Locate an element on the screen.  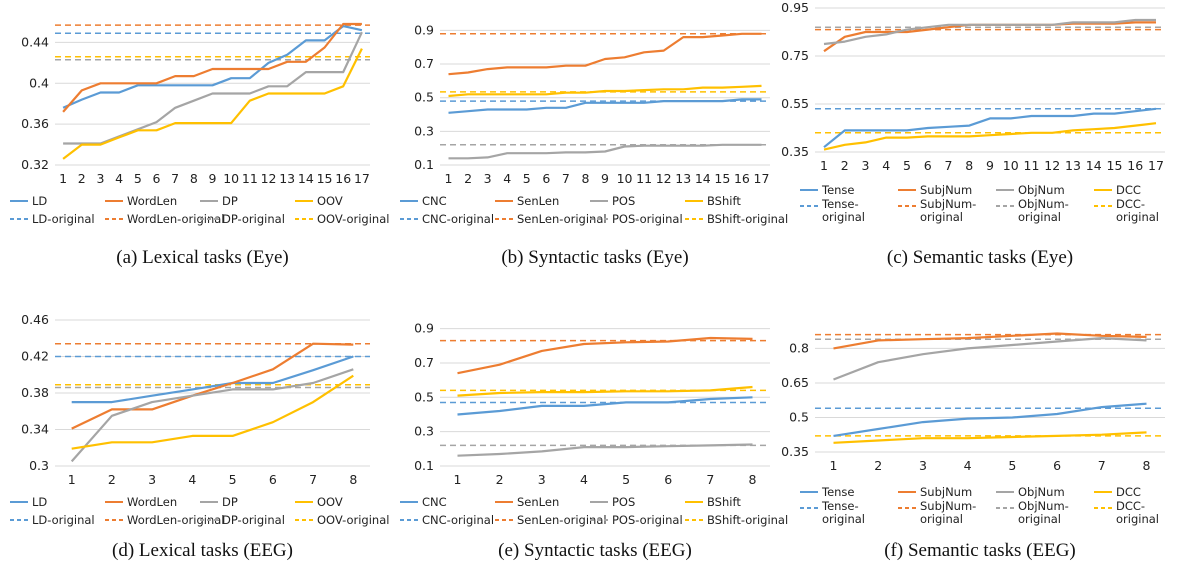
y-tick-label: 0.1 is located at coordinates (424, 164).